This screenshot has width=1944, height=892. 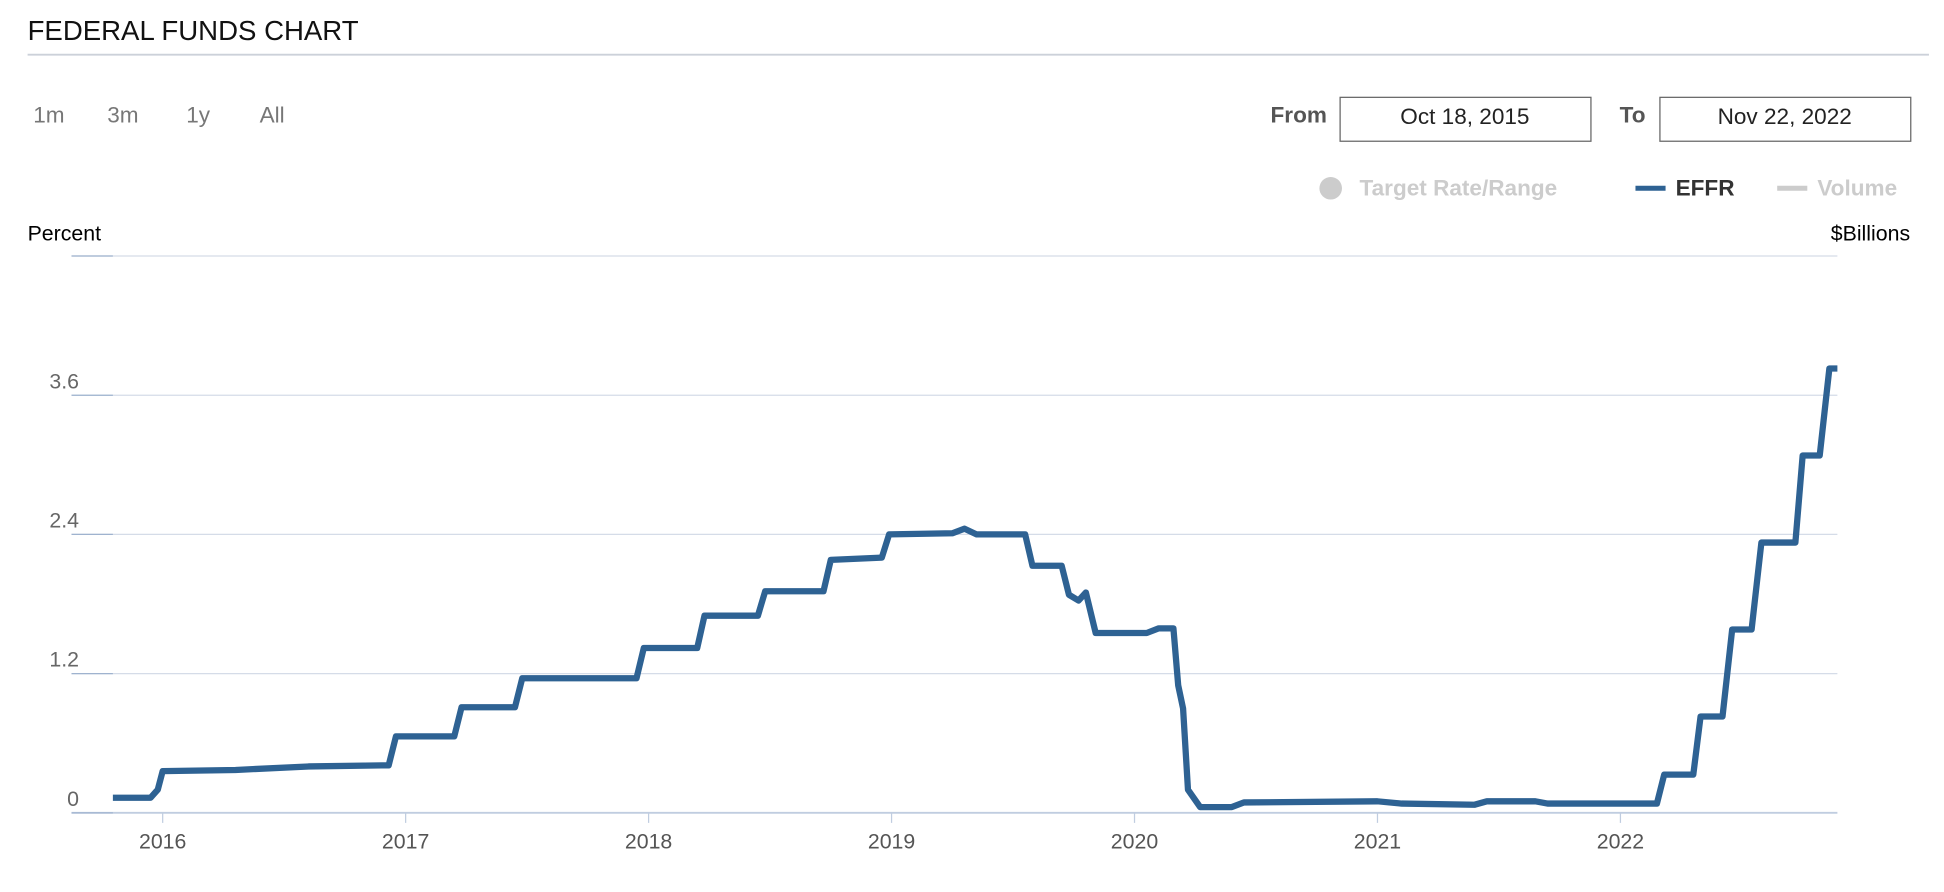 I want to click on y-tick-label: 0, so click(x=73, y=799).